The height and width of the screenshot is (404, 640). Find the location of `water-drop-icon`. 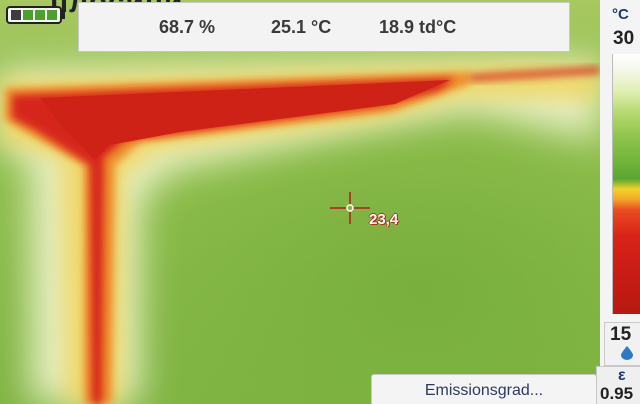

water-drop-icon is located at coordinates (627, 353).